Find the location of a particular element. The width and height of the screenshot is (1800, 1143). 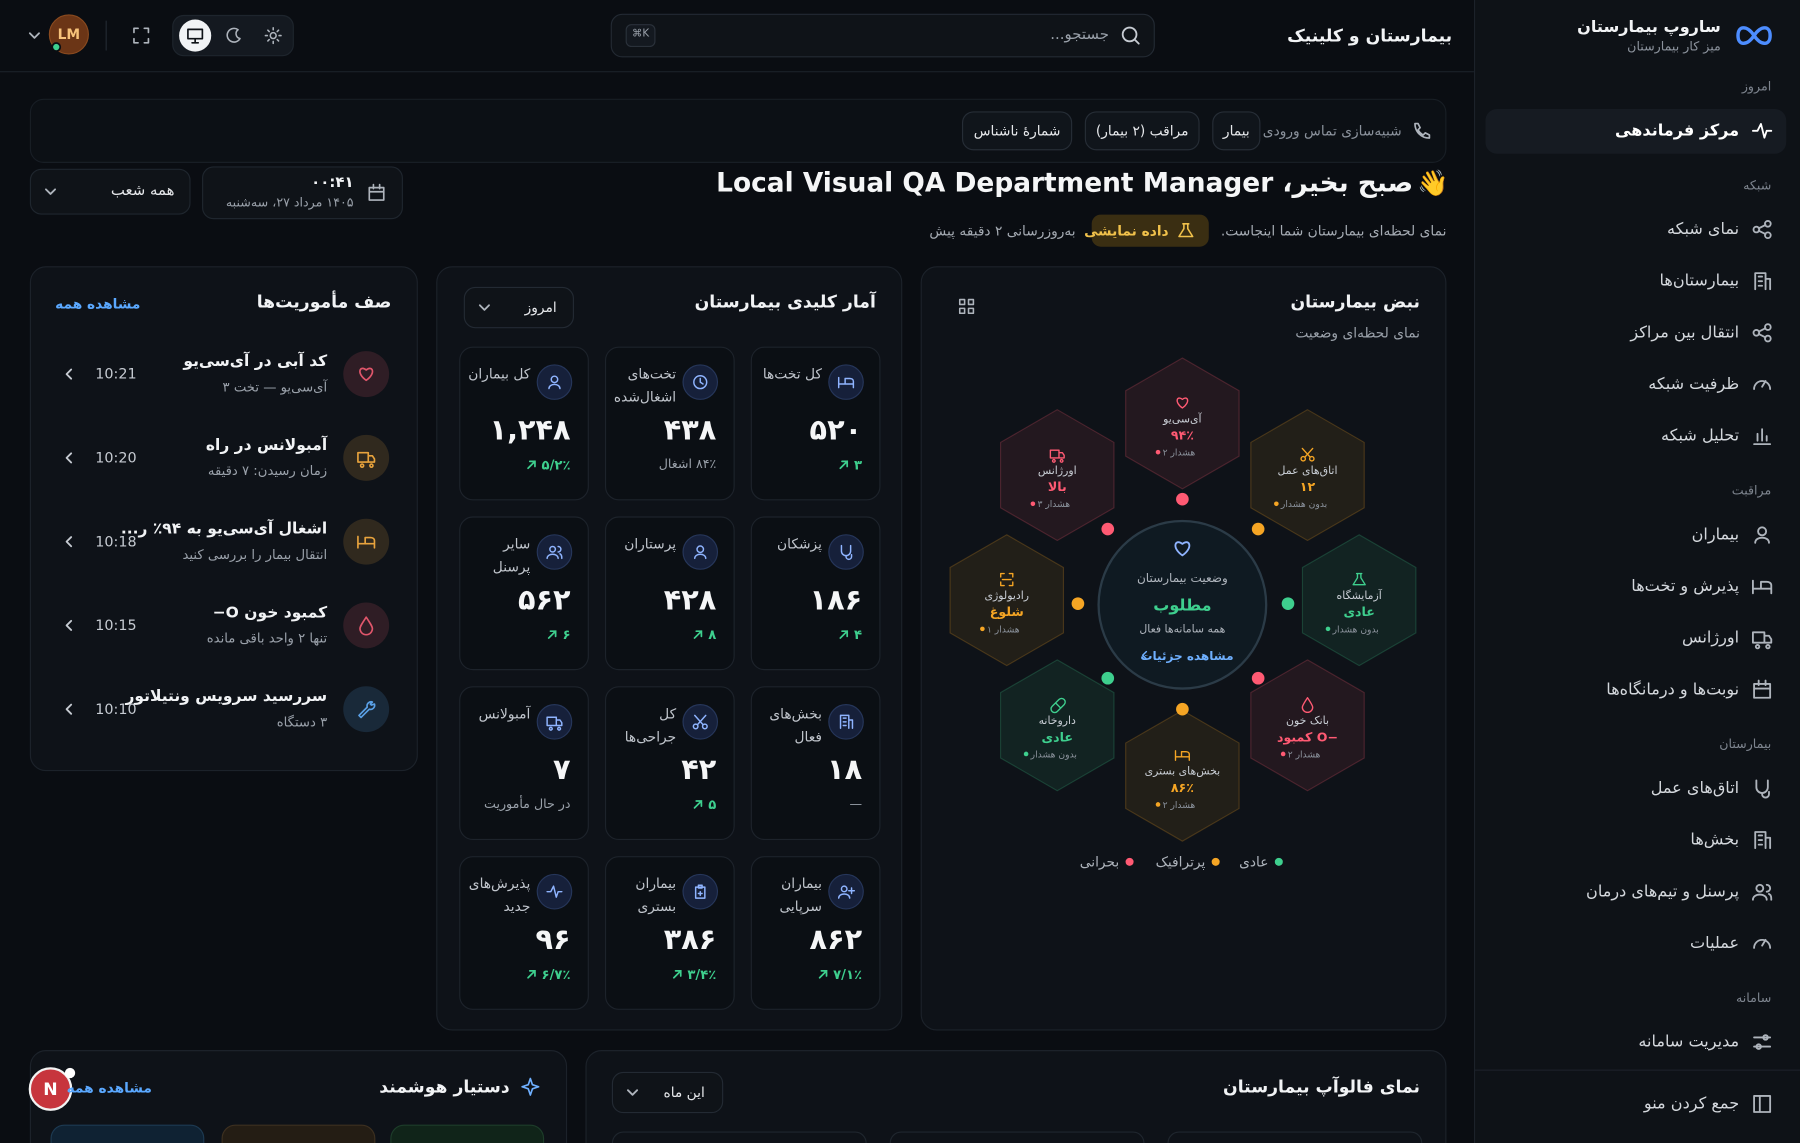

collapse-menu: جمع کردن منو is located at coordinates (1691, 1103).